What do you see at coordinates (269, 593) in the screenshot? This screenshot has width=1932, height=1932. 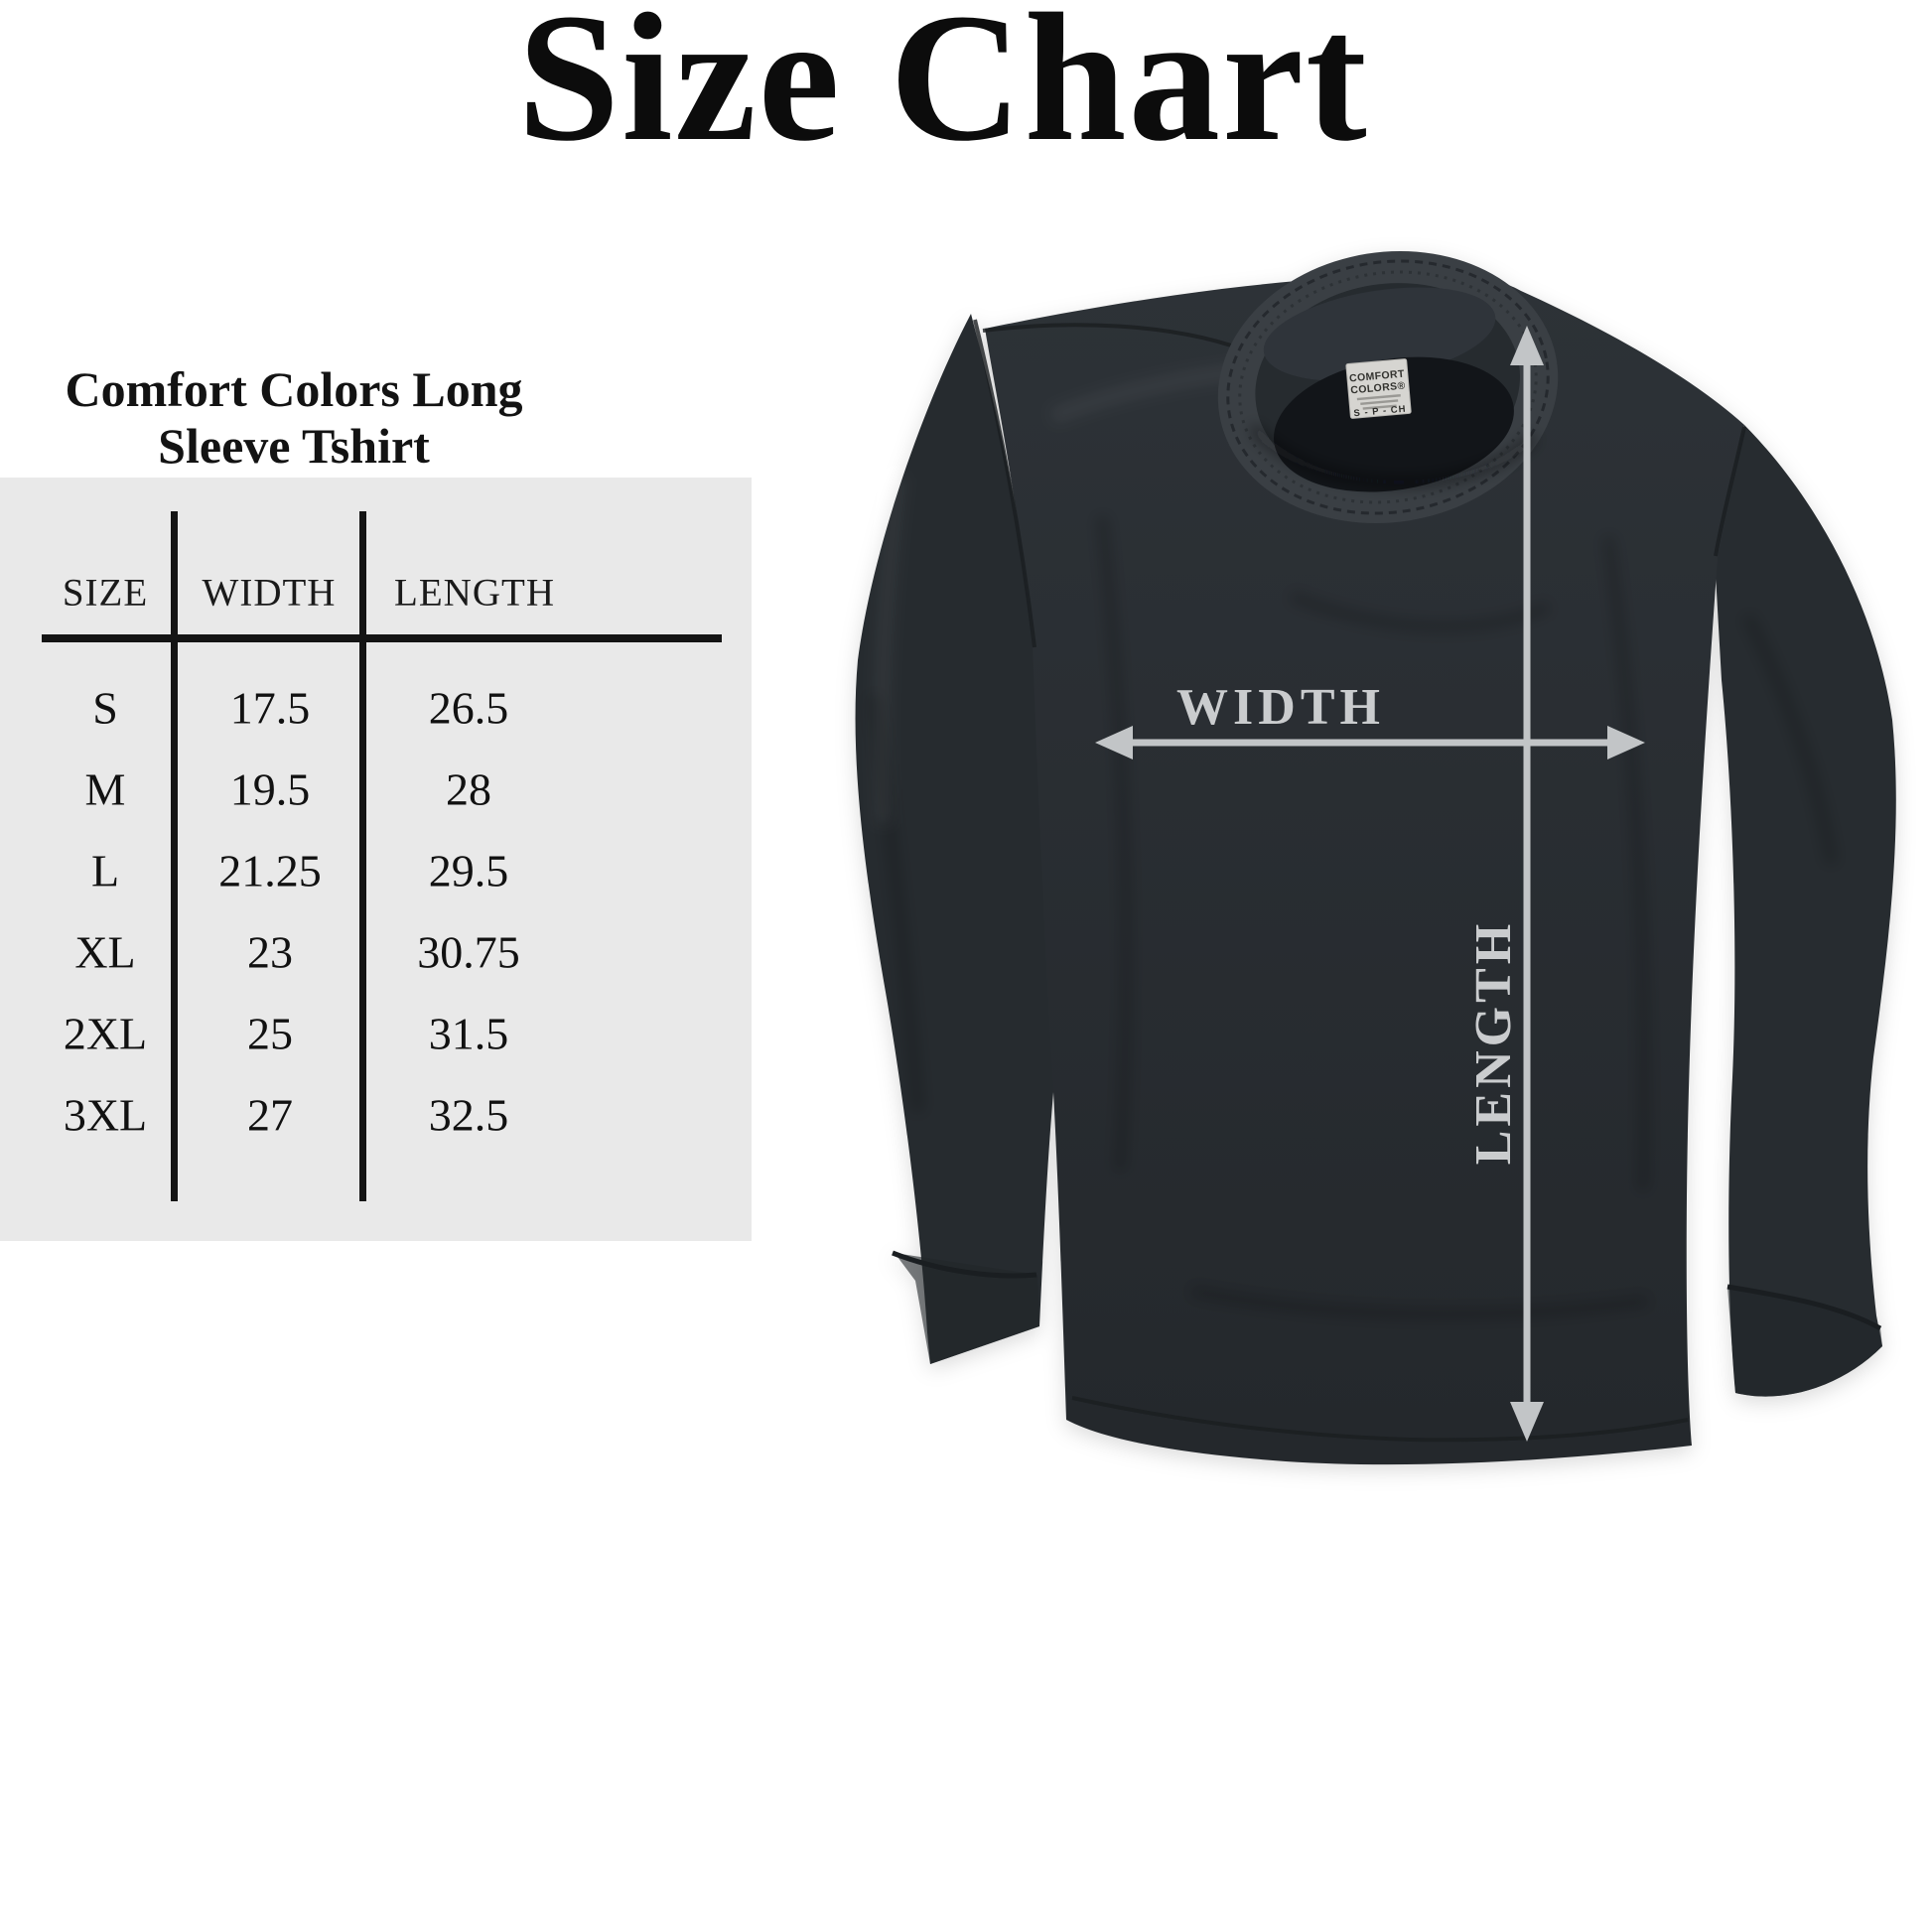 I see `column-header-width: WIDTH` at bounding box center [269, 593].